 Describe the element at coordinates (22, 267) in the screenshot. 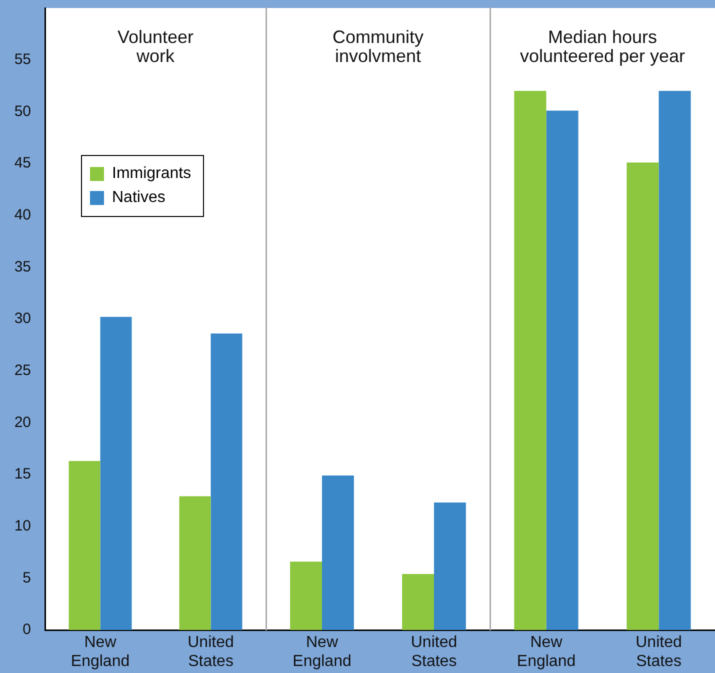

I see `y-tick-label: 35` at that location.